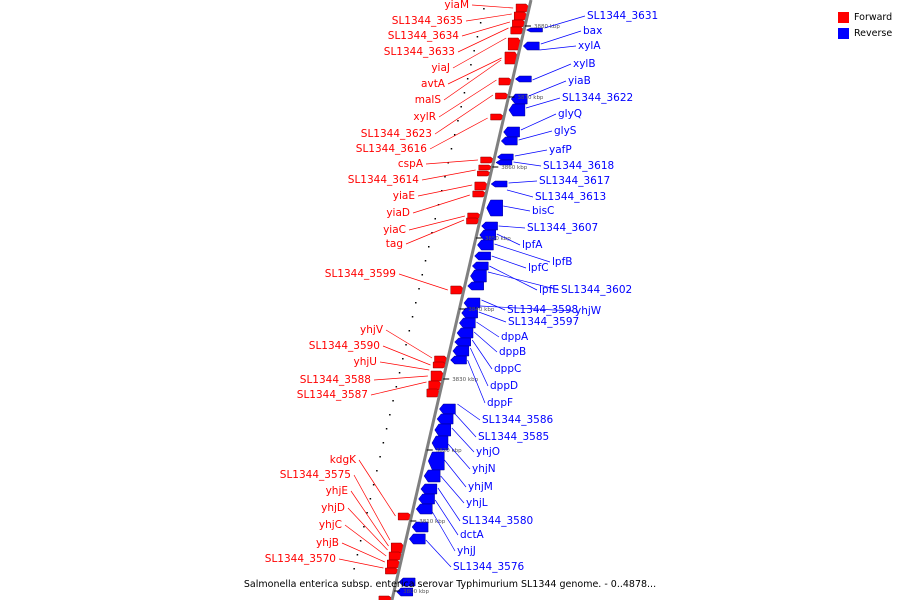  I want to click on legend-reverse-label: Reverse, so click(873, 33).